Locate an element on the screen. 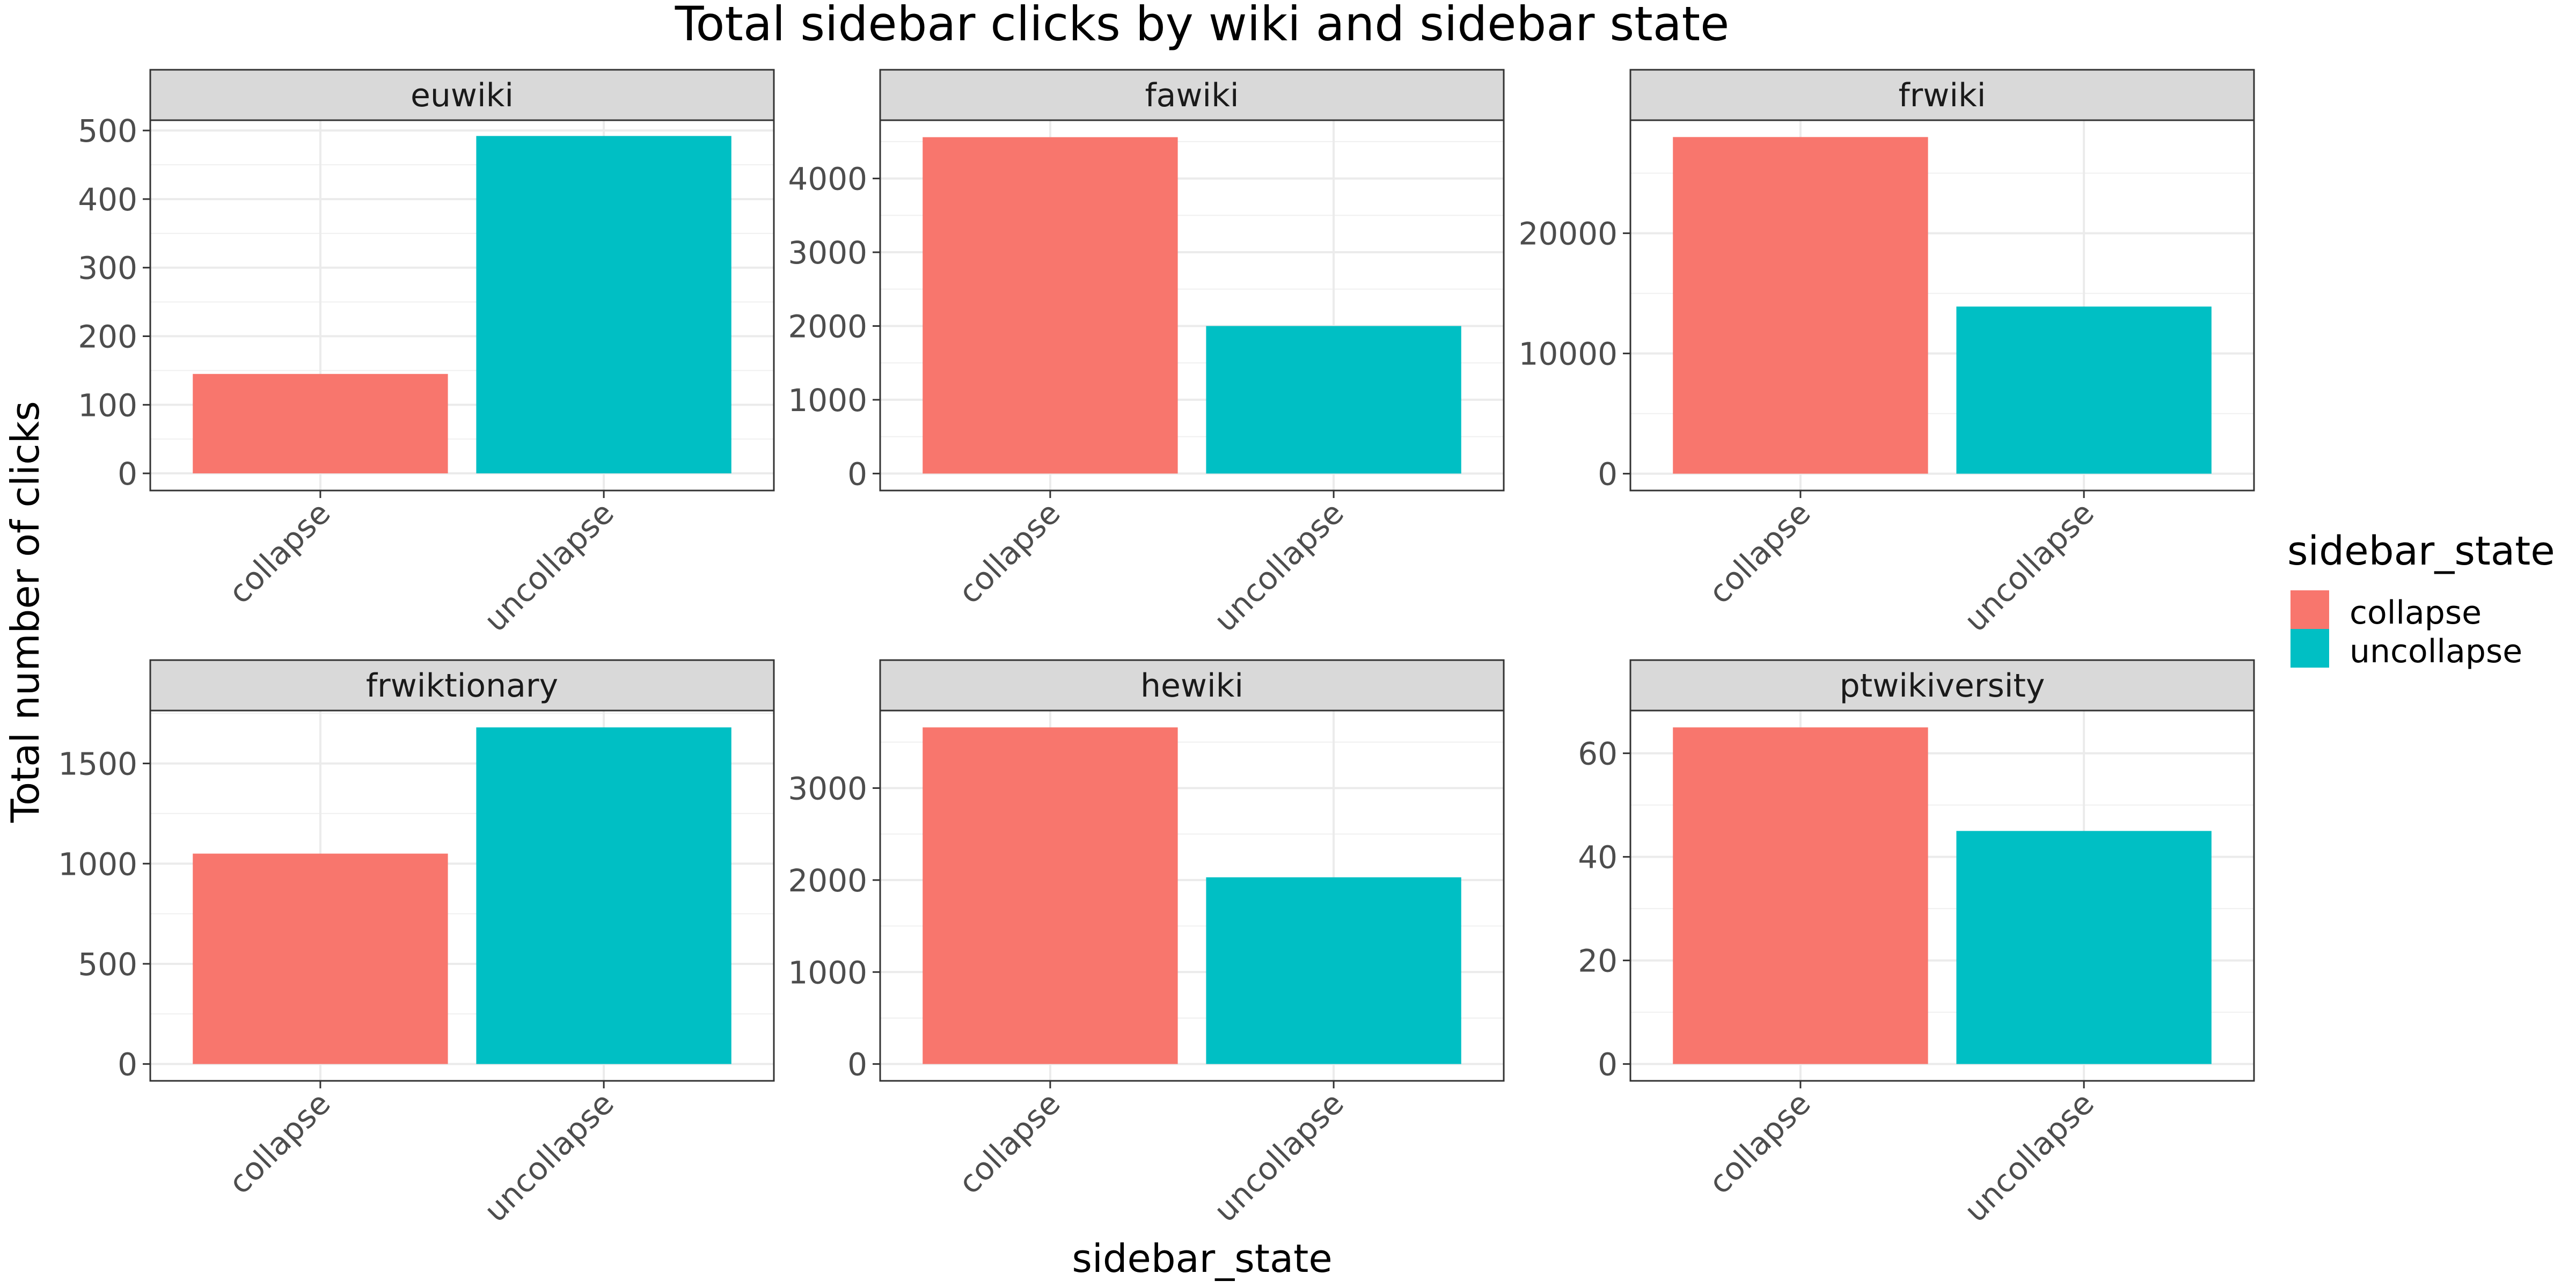 This screenshot has width=2576, height=1288. facet-strip-label: frwiktionary is located at coordinates (462, 686).